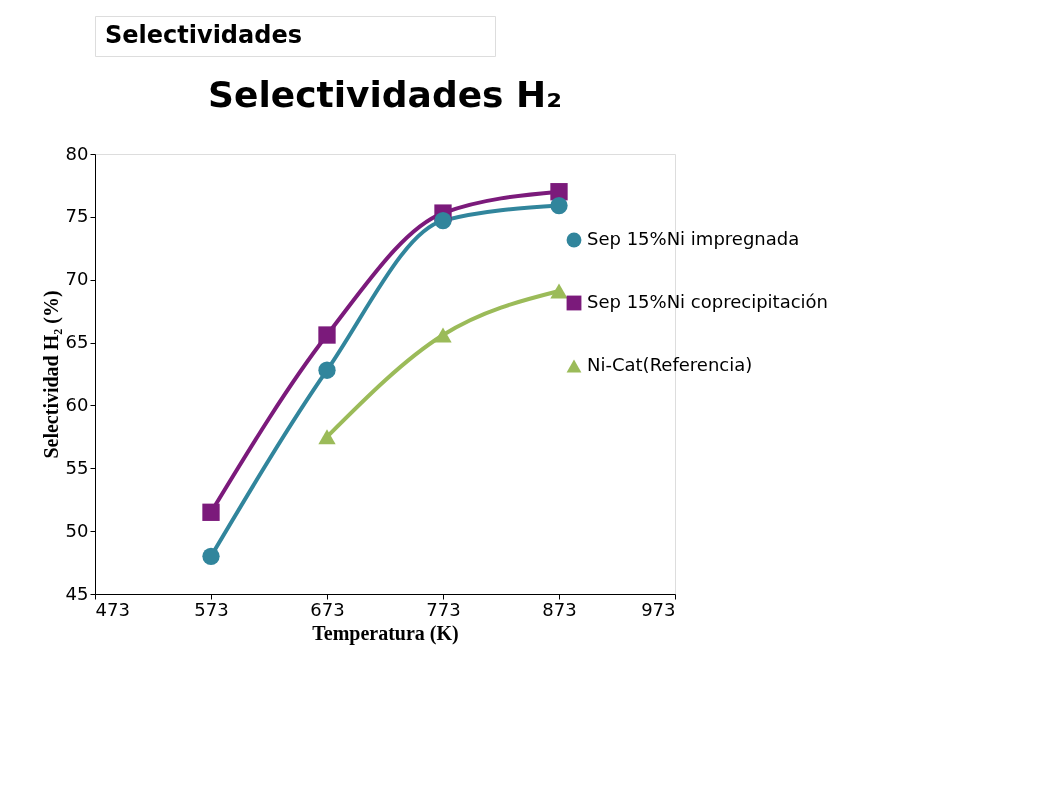  What do you see at coordinates (77, 216) in the screenshot?
I see `y-tick-label: 75` at bounding box center [77, 216].